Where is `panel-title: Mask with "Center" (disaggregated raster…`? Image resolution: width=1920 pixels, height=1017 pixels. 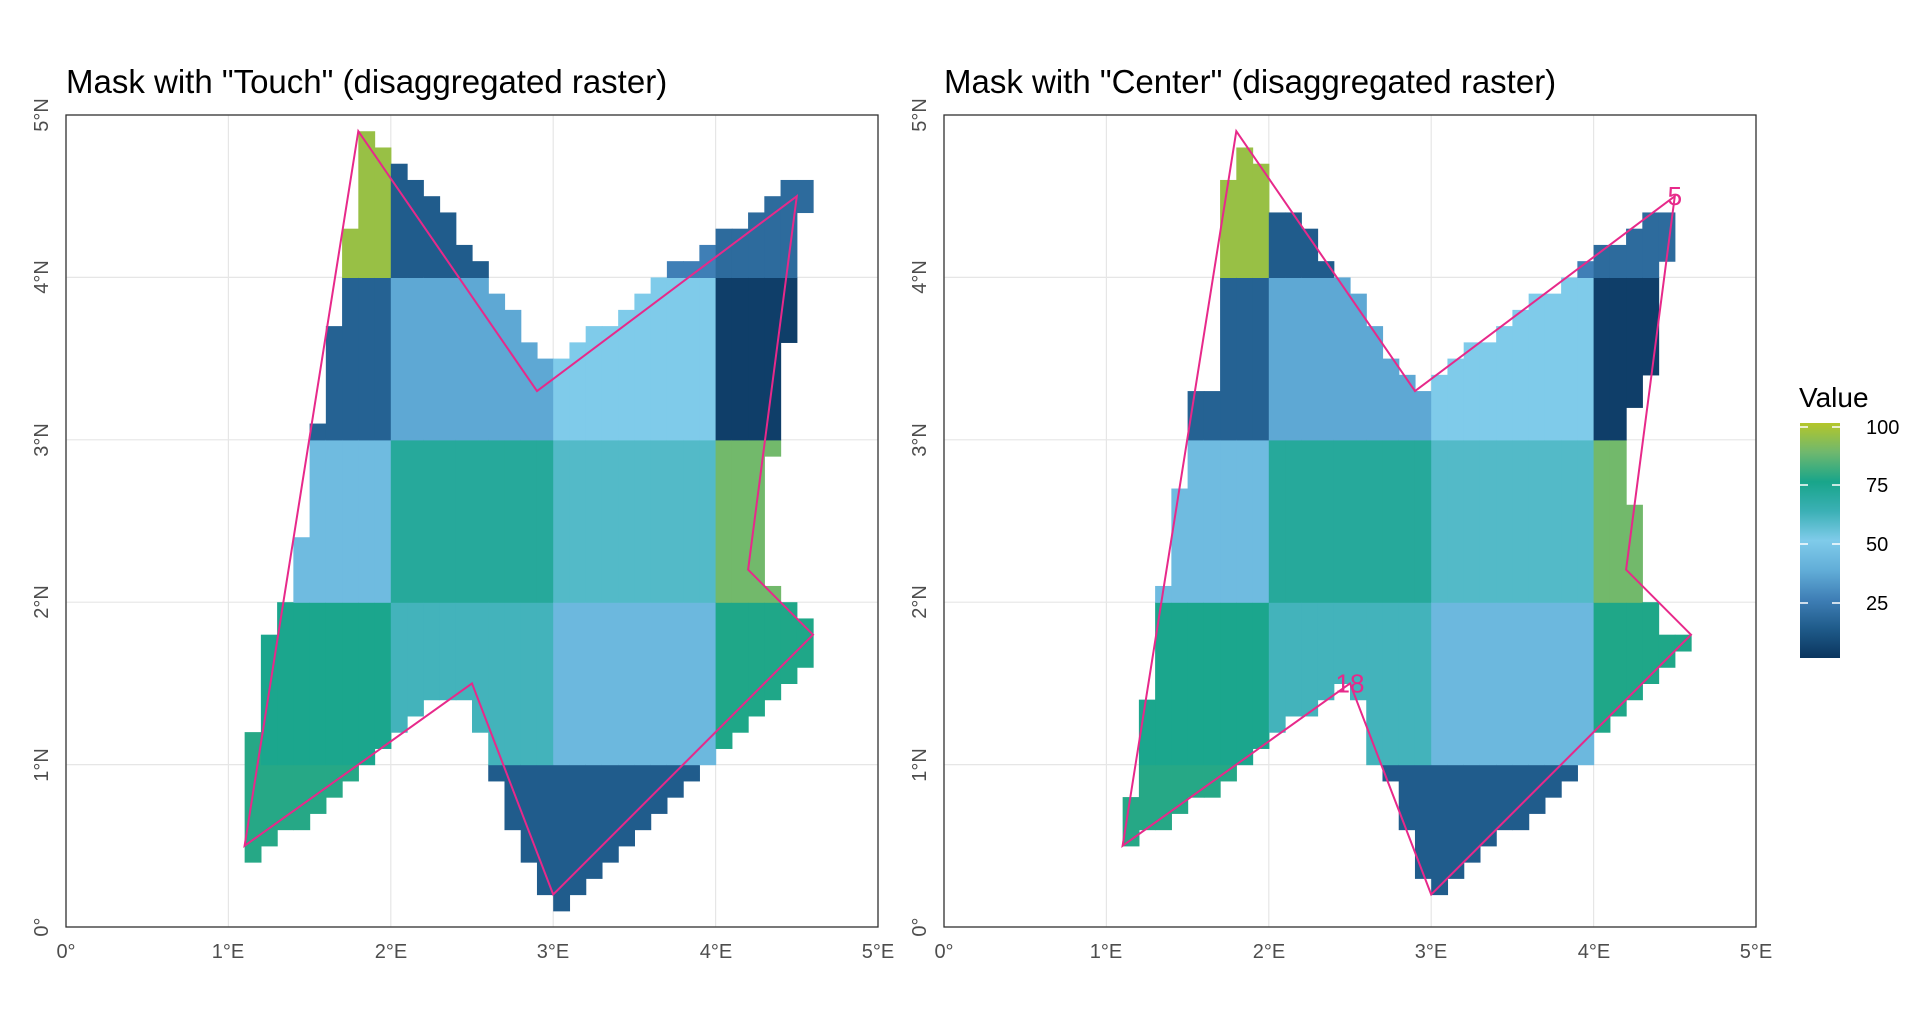 panel-title: Mask with "Center" (disaggregated raster… is located at coordinates (1250, 81).